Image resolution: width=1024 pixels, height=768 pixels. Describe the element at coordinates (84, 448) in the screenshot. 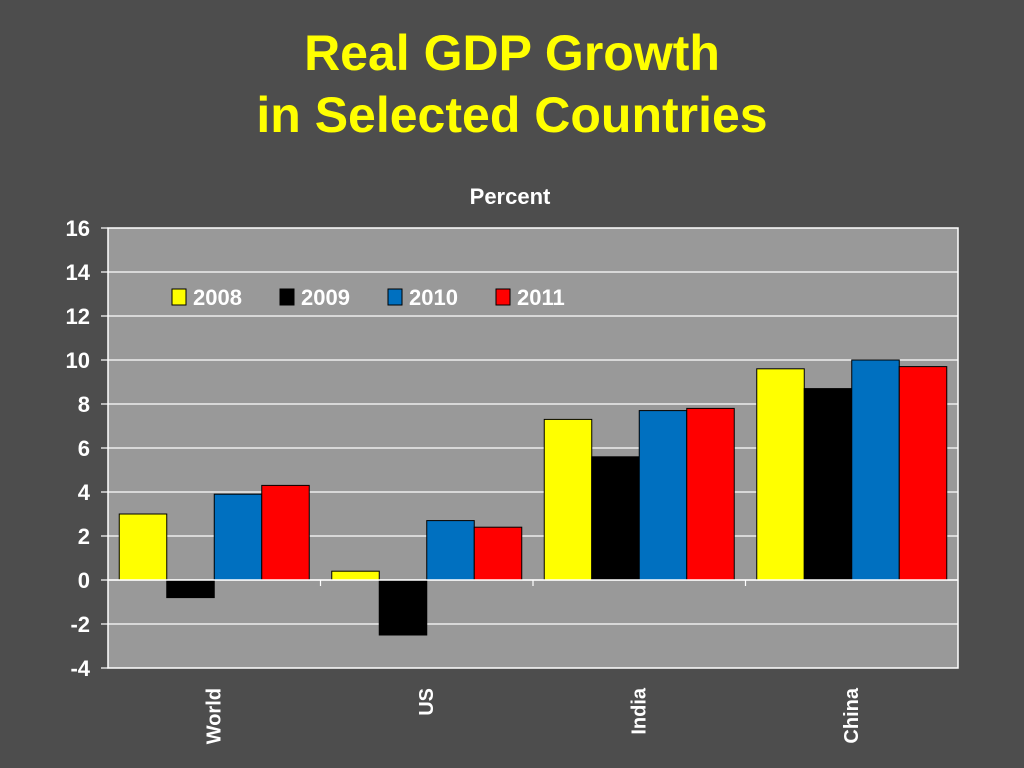

I see `y-tick-label: 6` at that location.